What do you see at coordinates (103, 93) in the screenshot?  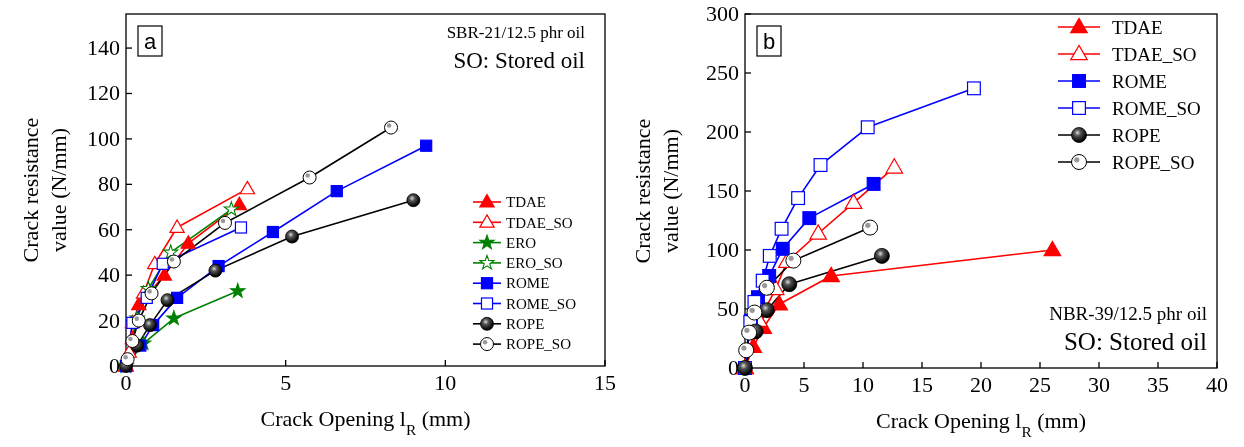 I see `y-tick-label: 120` at bounding box center [103, 93].